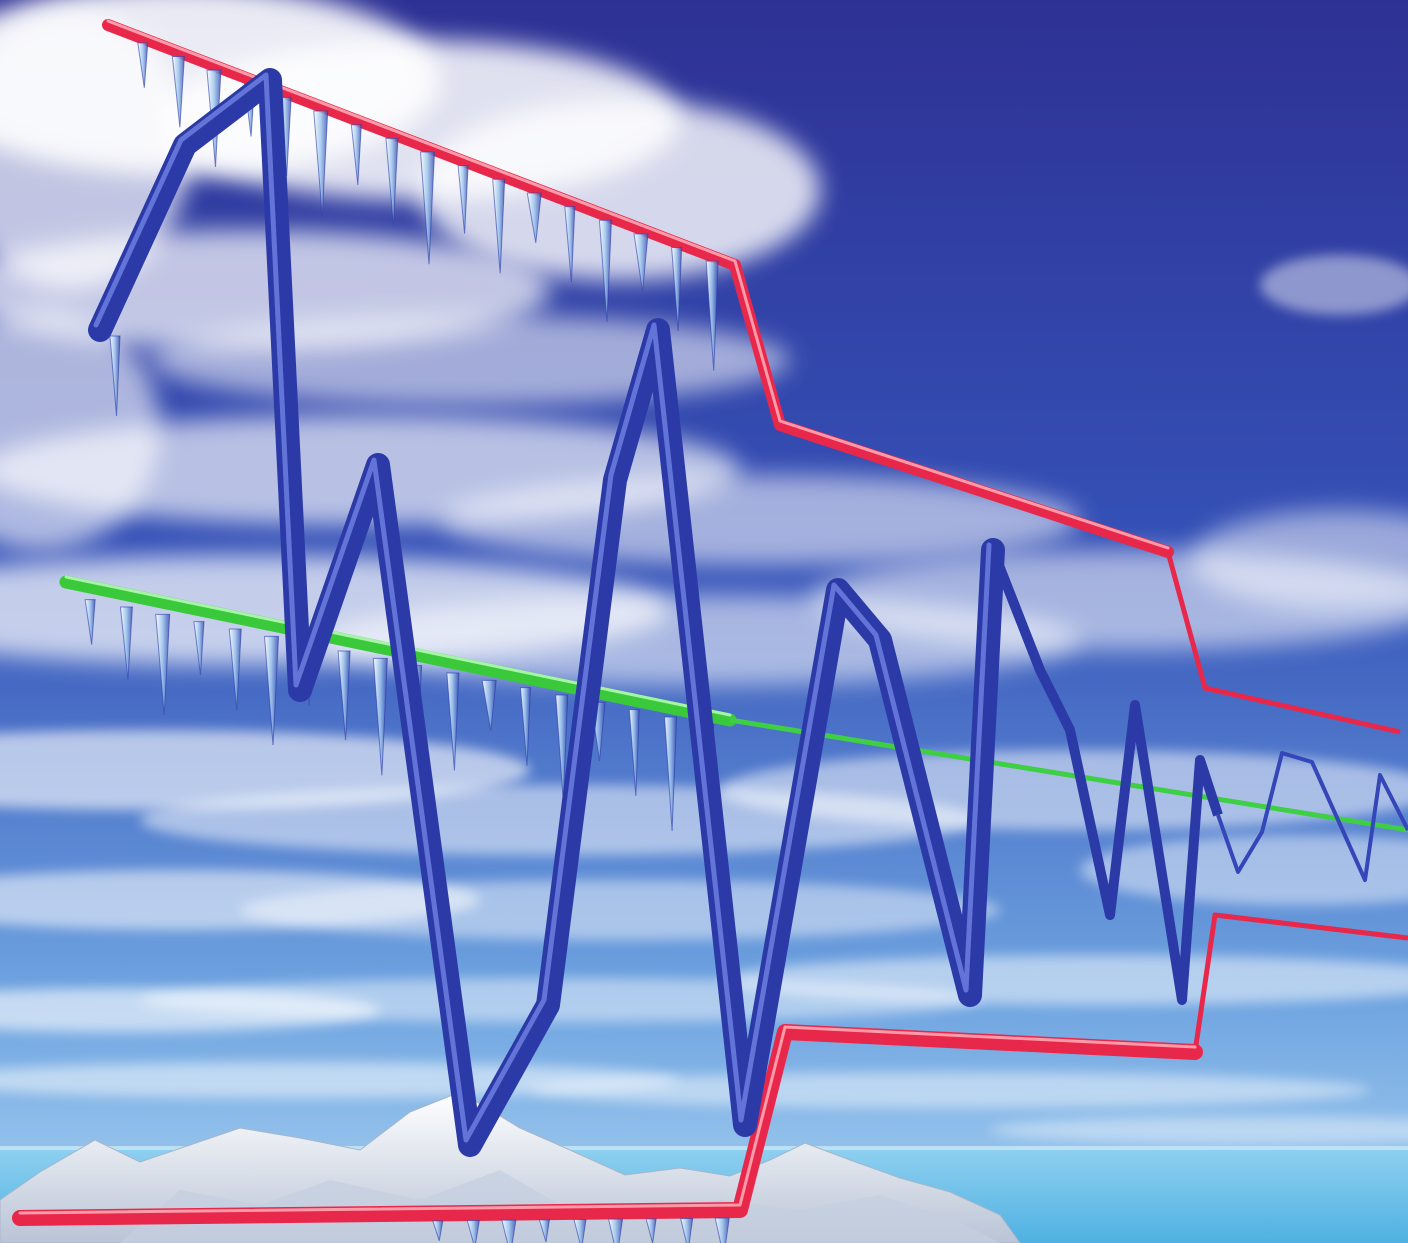 This screenshot has width=1408, height=1243. I want to click on lower-envelope-rod-thin, so click(1300, 982).